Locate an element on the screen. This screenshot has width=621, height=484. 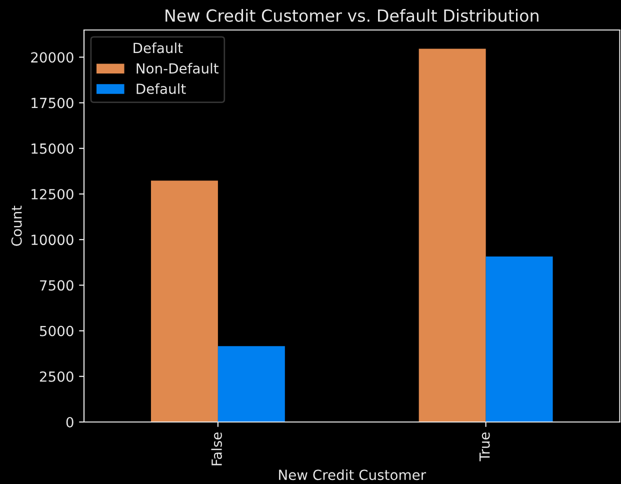
y-tick-label: 5000 is located at coordinates (57, 331).